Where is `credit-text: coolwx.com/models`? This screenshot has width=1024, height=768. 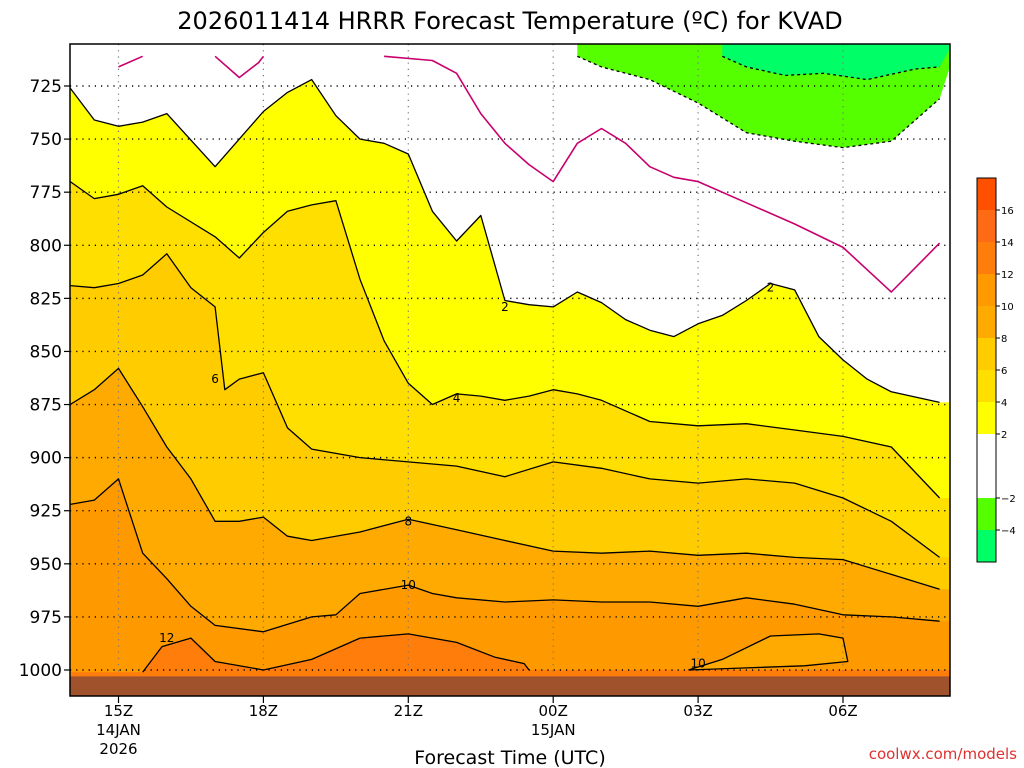
credit-text: coolwx.com/models is located at coordinates (943, 754).